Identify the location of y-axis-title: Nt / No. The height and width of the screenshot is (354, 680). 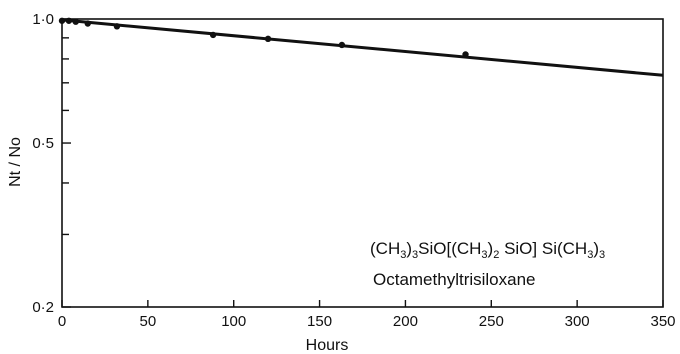
(15, 162).